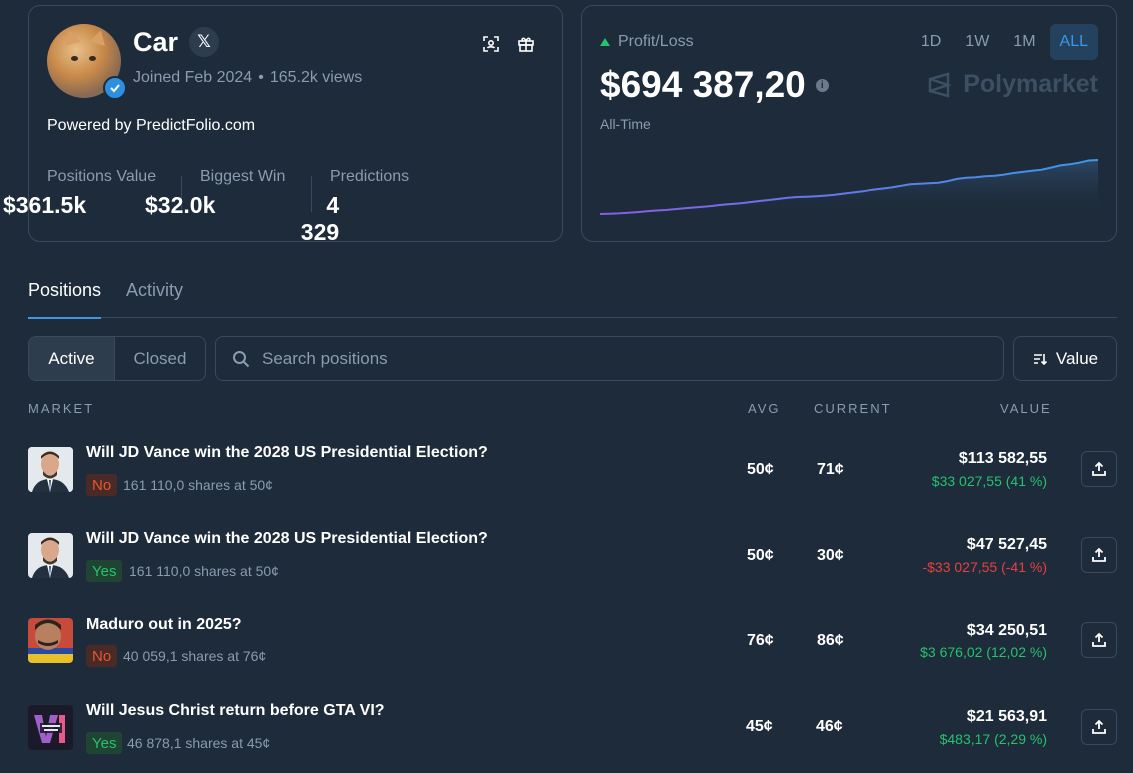 The width and height of the screenshot is (1133, 773). What do you see at coordinates (853, 408) in the screenshot?
I see `header-current: CURRENT` at bounding box center [853, 408].